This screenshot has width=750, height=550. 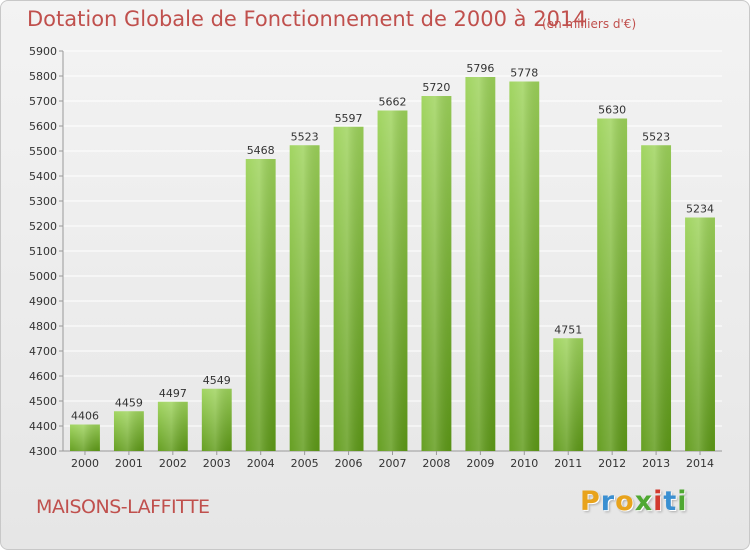 I want to click on logo-letter: x, so click(x=644, y=501).